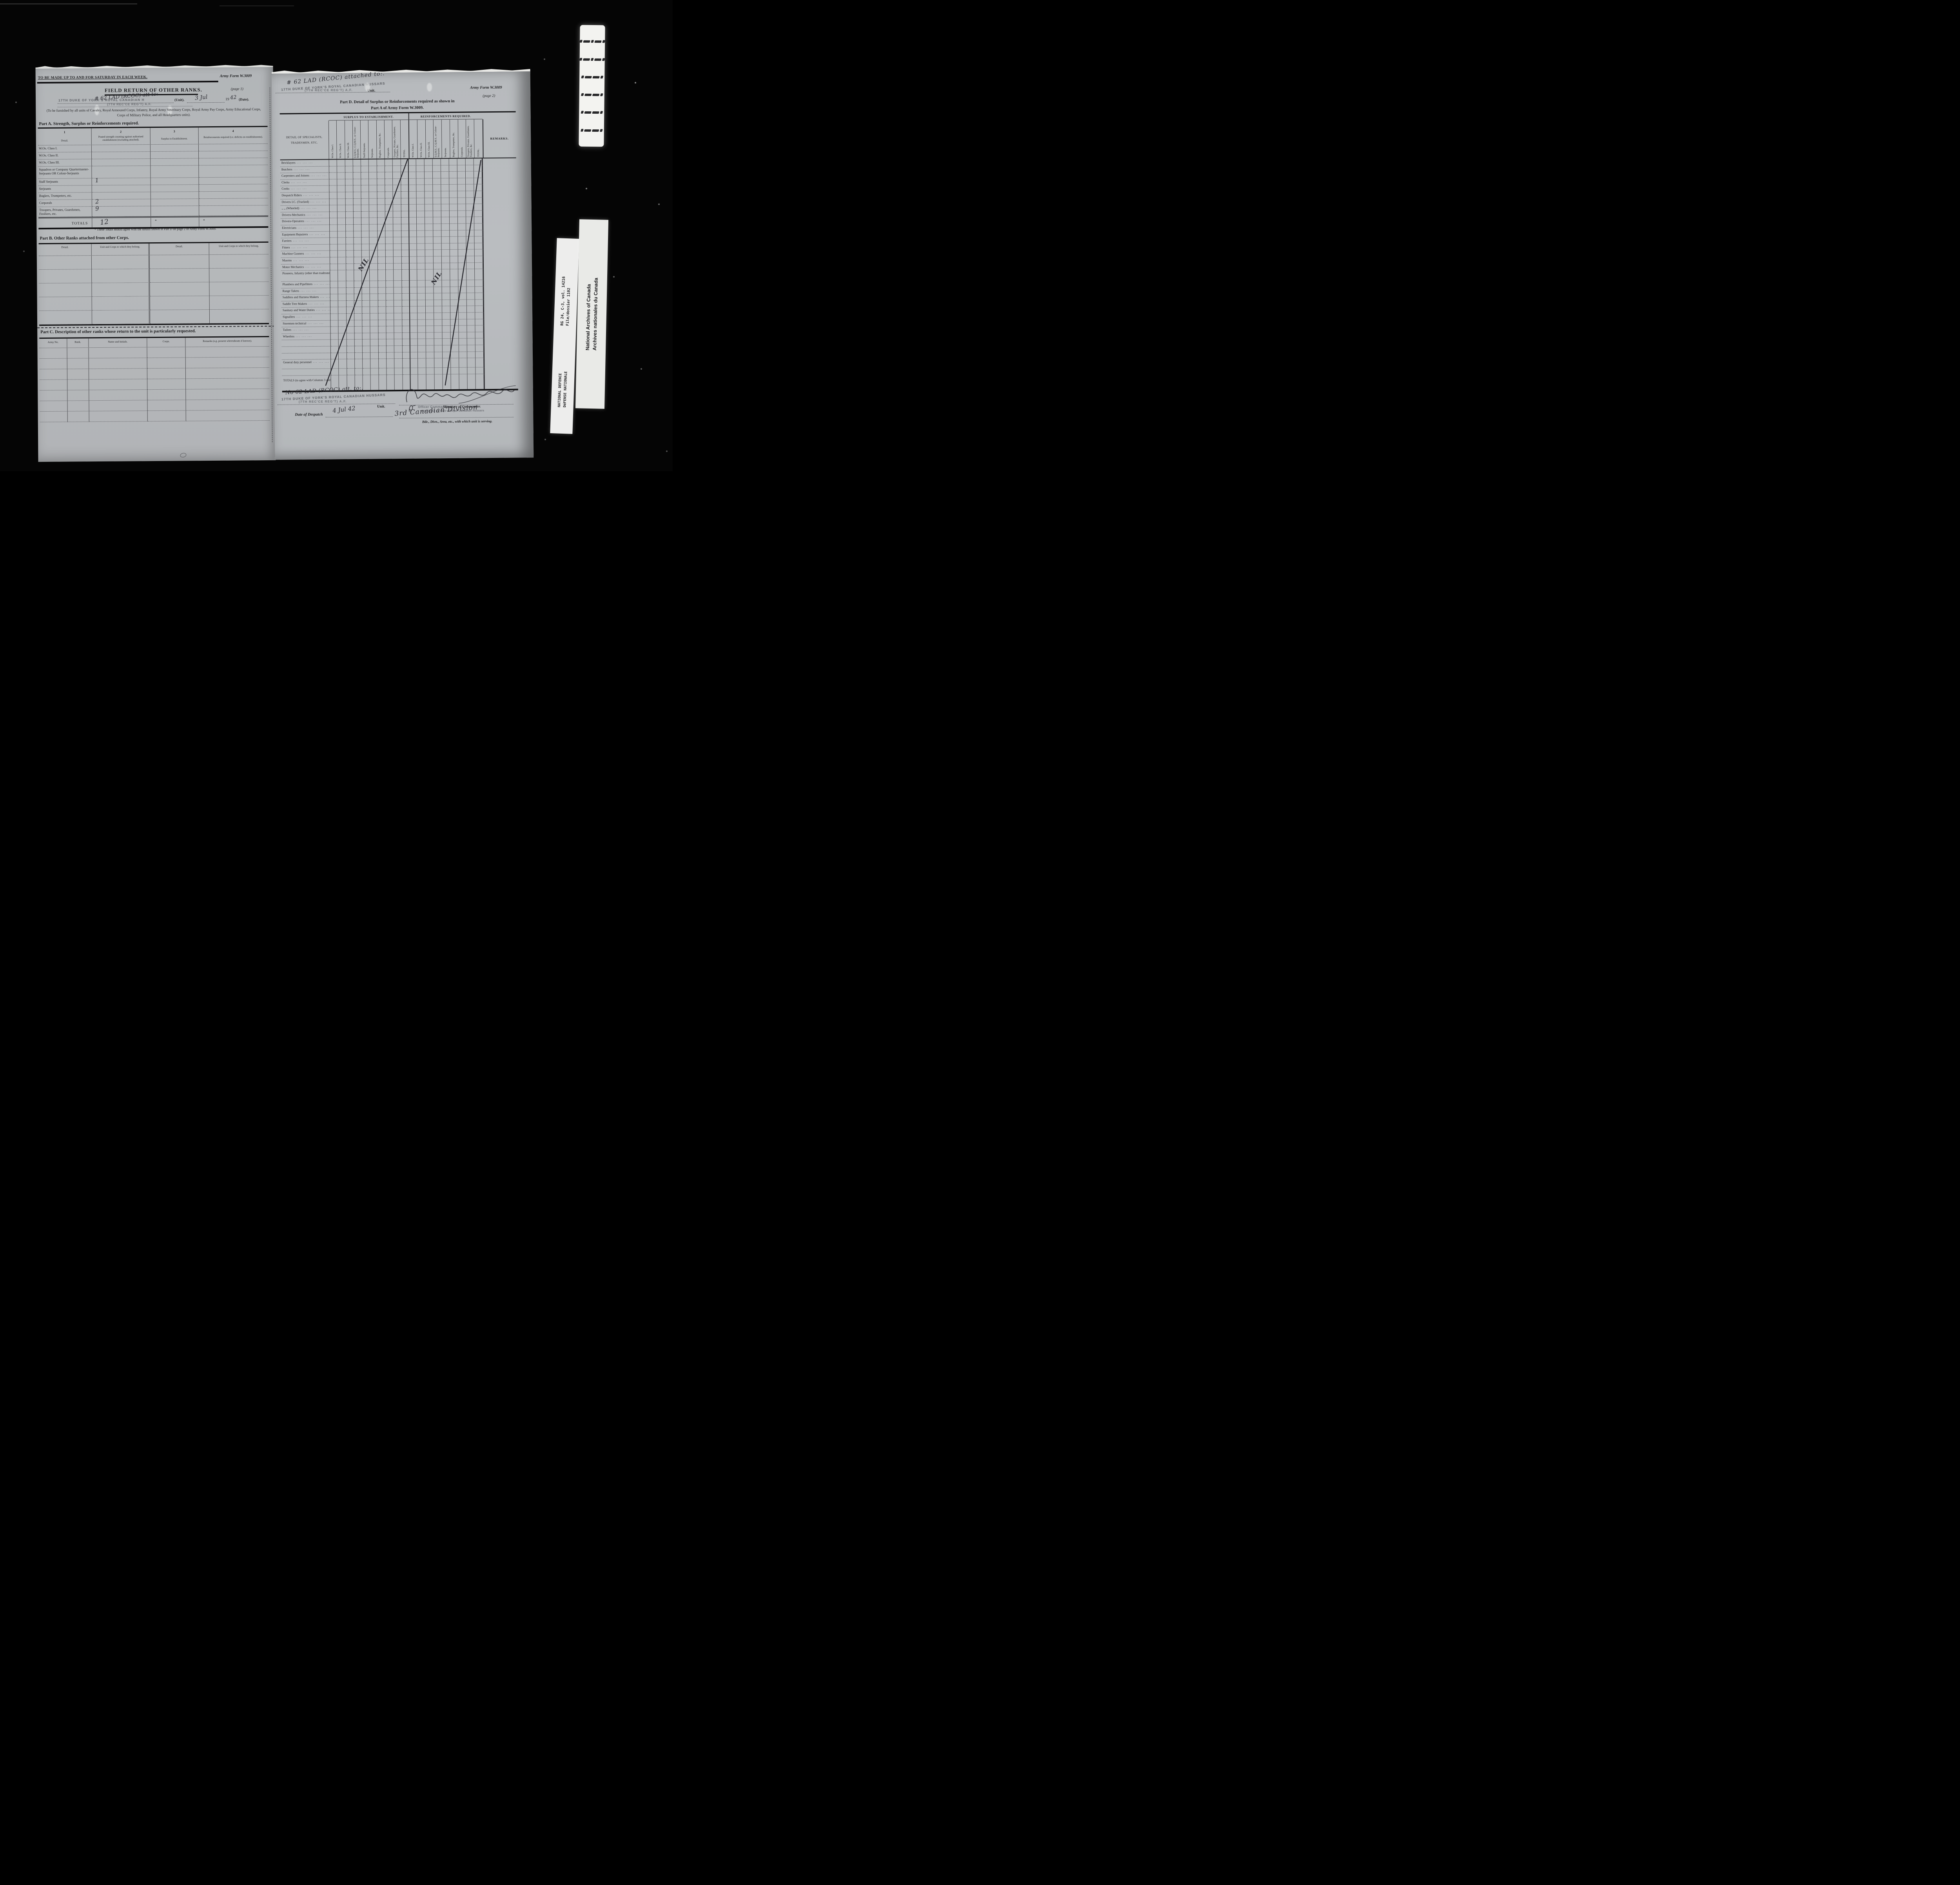 The image size is (1960, 1885). What do you see at coordinates (306, 310) in the screenshot?
I see `part-d-row-label: Sanitary and Water Duties` at bounding box center [306, 310].